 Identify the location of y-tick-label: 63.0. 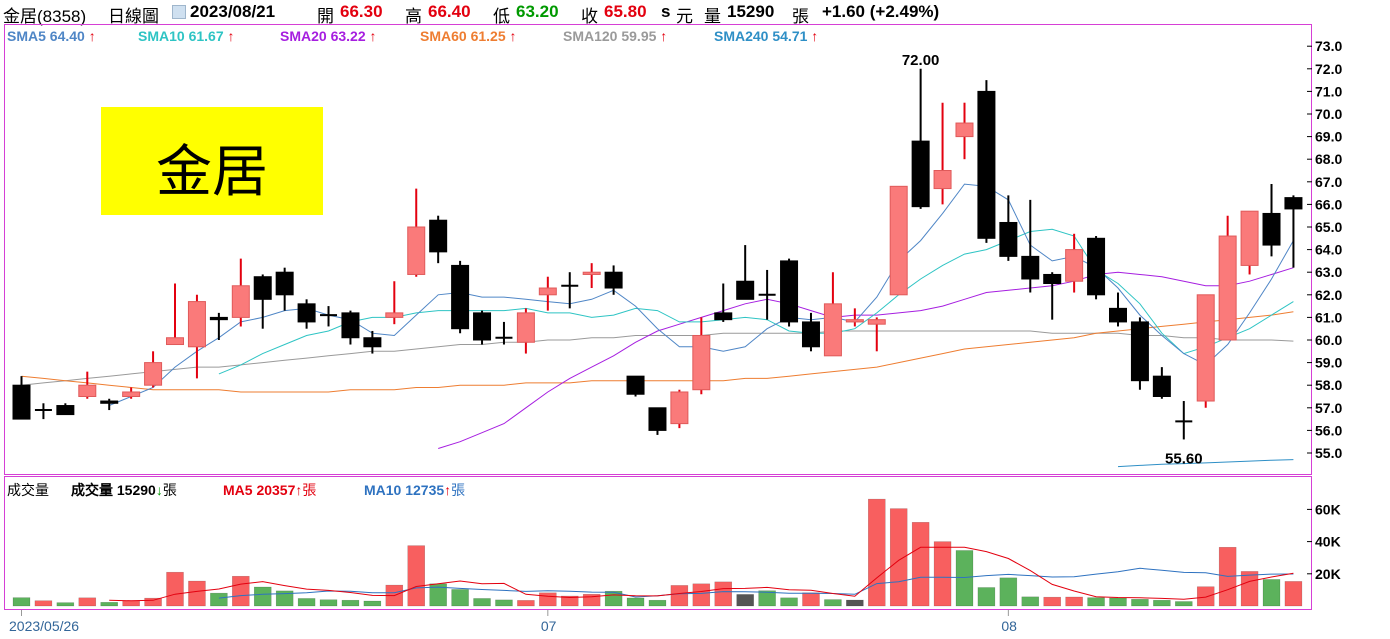
(1328, 272).